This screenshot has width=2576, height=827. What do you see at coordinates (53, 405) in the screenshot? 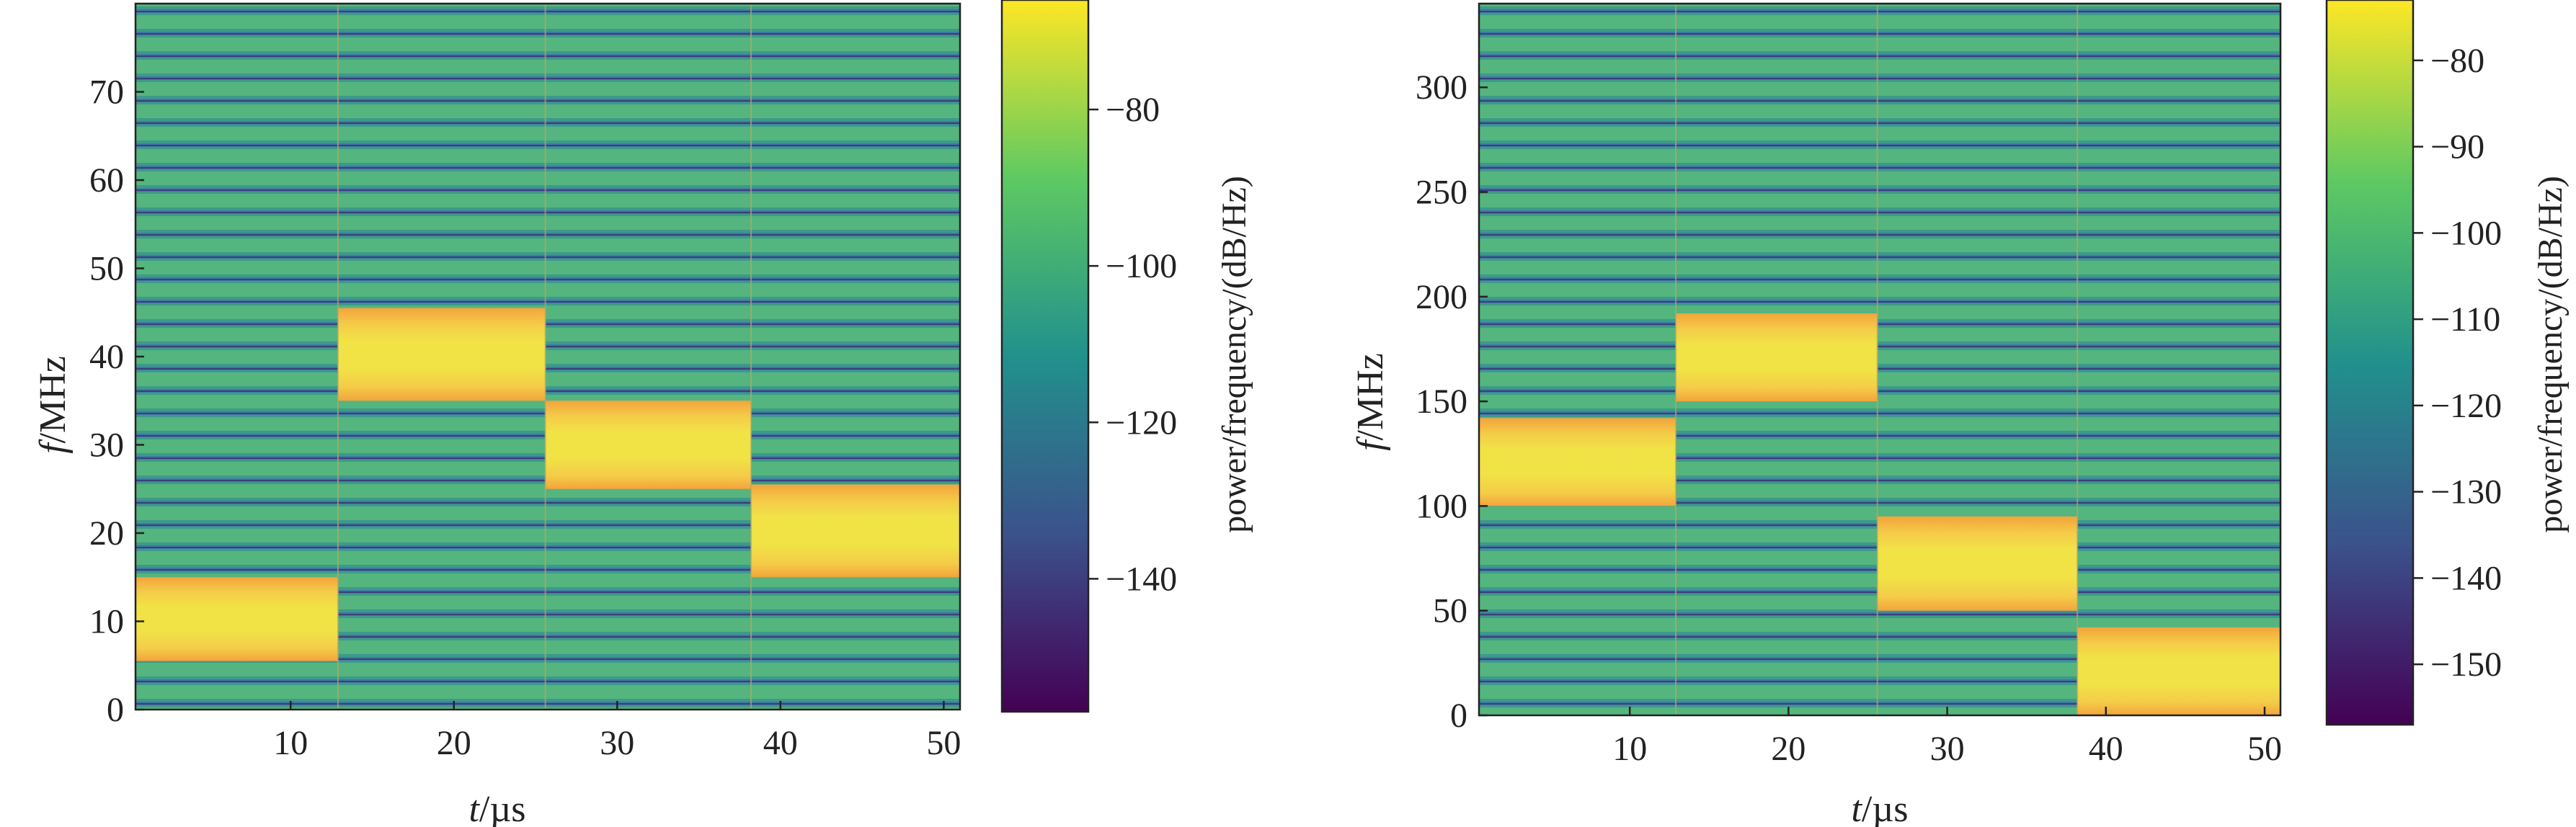
I see `y-axis-label-left: f/MHz` at bounding box center [53, 405].